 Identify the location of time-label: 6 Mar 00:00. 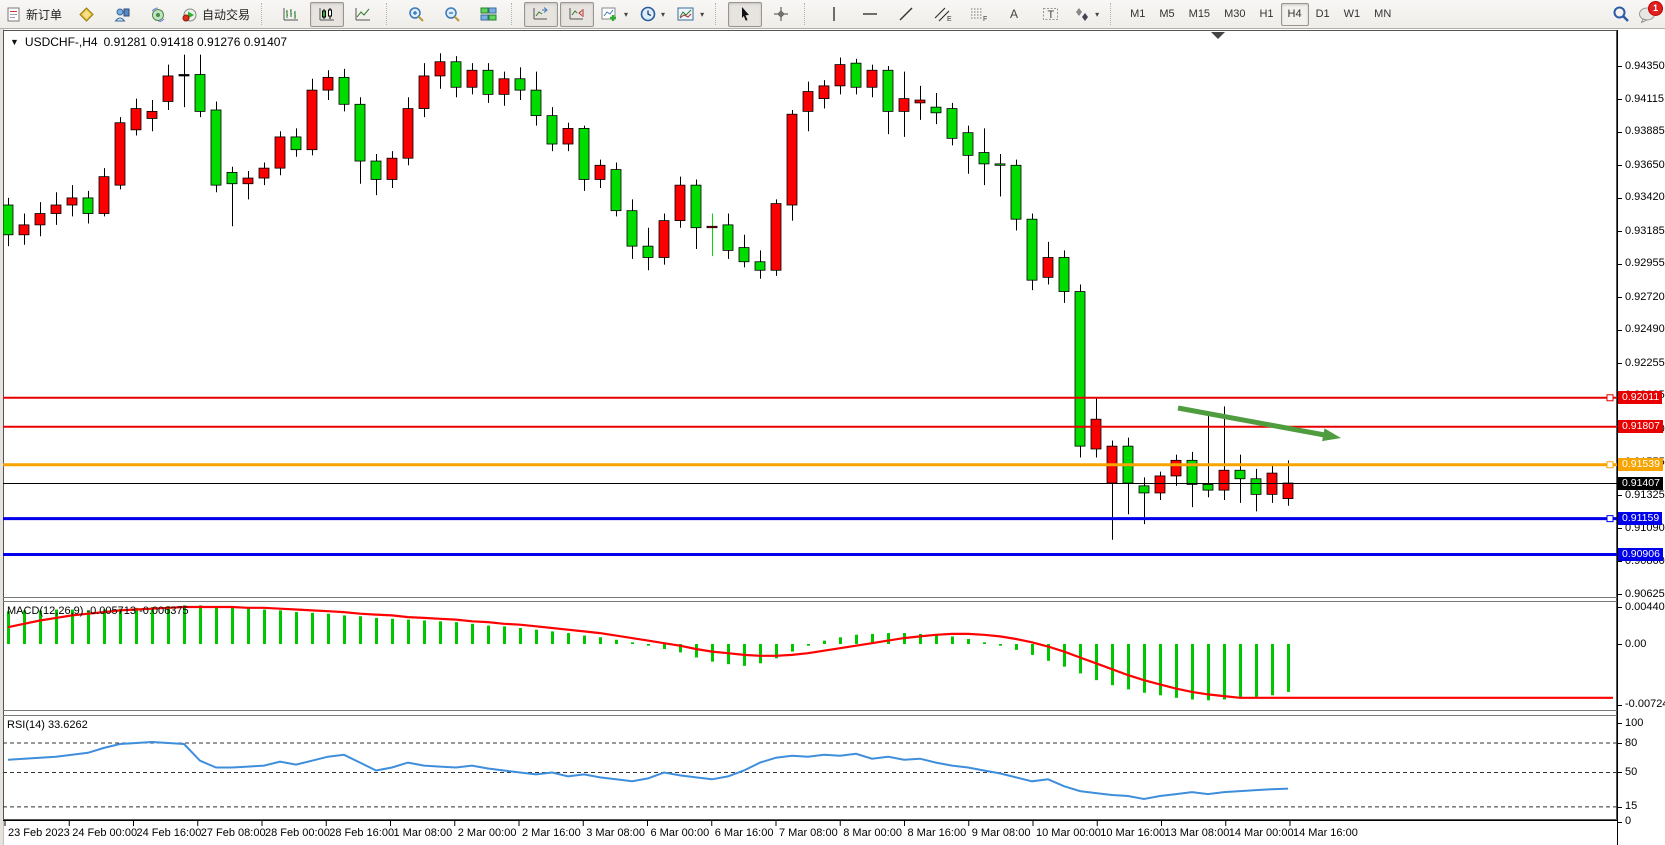
(680, 833).